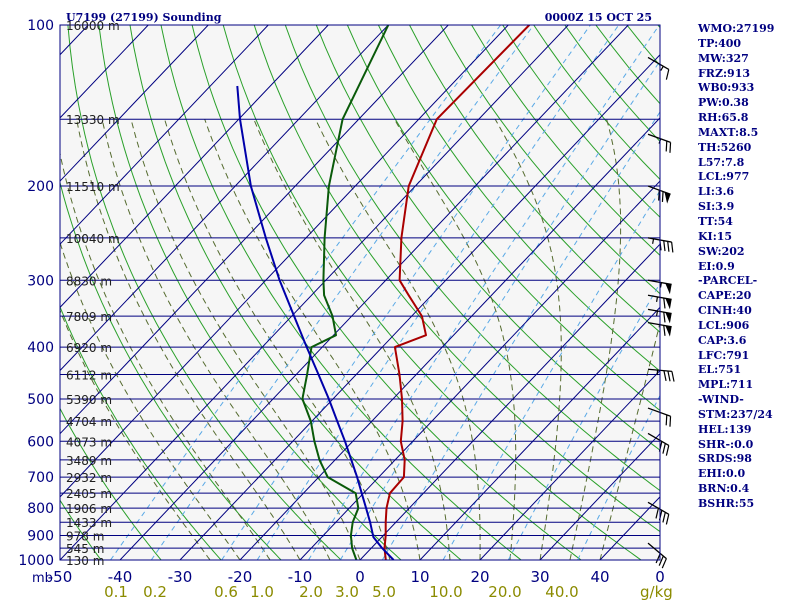 Image resolution: width=800 pixels, height=600 pixels. Describe the element at coordinates (724, 355) in the screenshot. I see `stat-line: LFC:791` at that location.